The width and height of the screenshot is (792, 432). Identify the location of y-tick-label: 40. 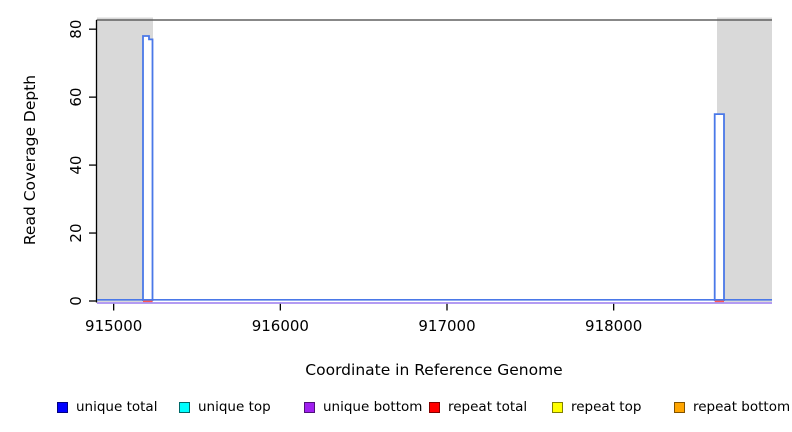
(76, 165).